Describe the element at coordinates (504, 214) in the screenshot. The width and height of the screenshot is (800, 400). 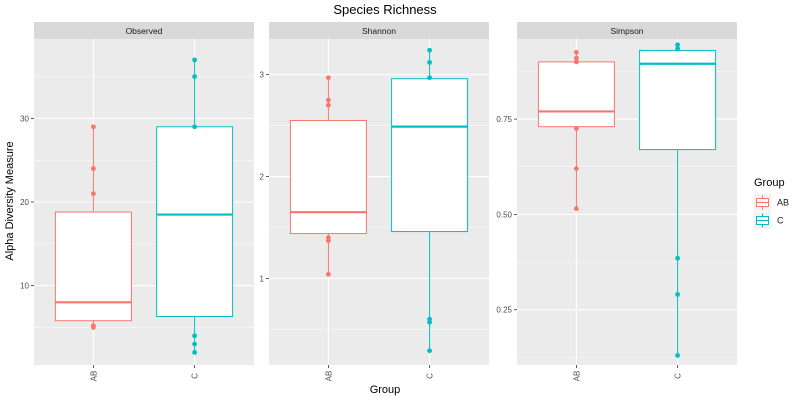
I see `y-tick-label: 0.50` at that location.